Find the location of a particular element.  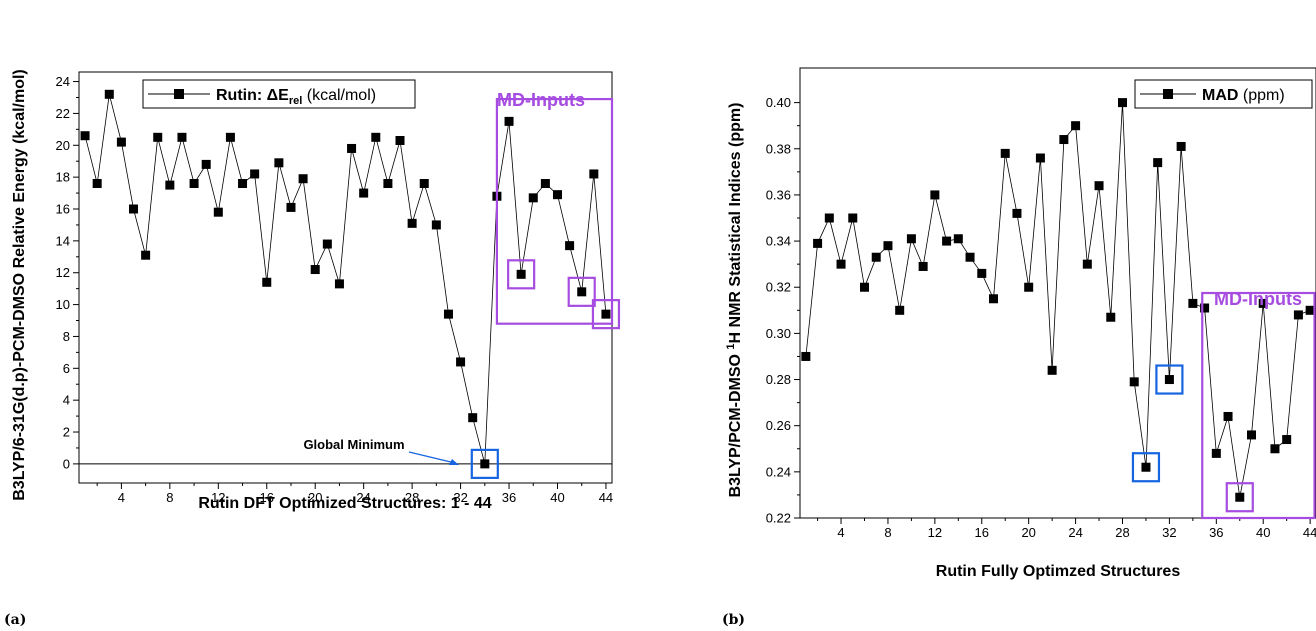

chart-b-md-inputs-box is located at coordinates (1258, 405).